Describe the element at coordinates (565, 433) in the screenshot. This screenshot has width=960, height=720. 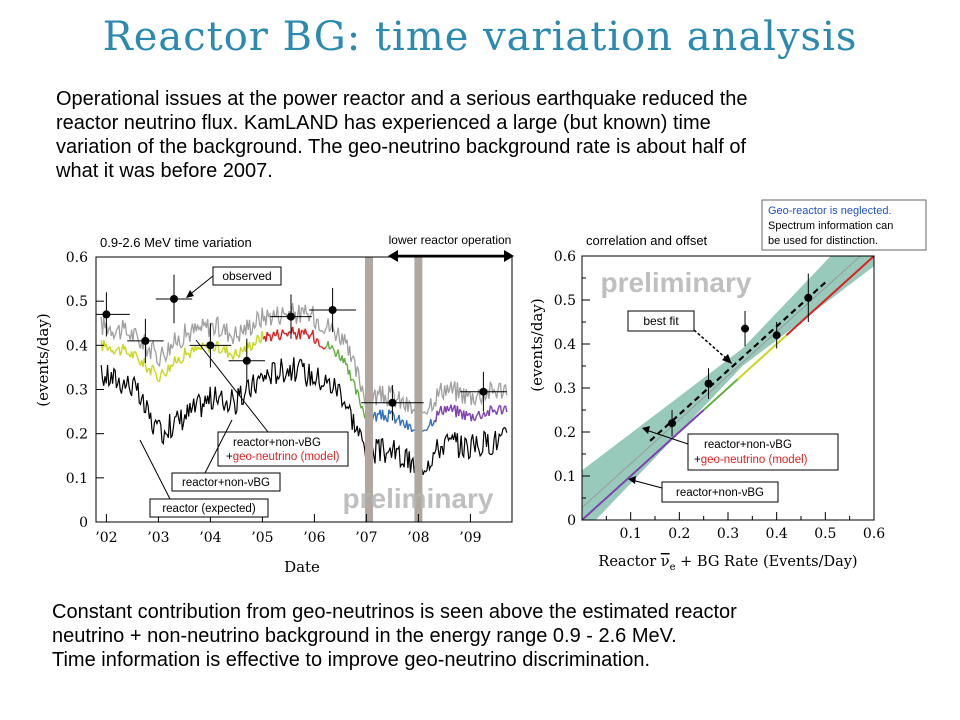
I see `right-ytick-label: 0.2` at that location.